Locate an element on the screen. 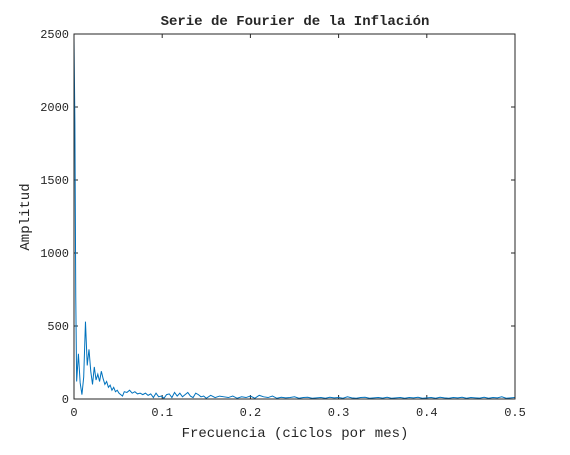 The height and width of the screenshot is (455, 570). x-tick-label: 0.5 is located at coordinates (515, 413).